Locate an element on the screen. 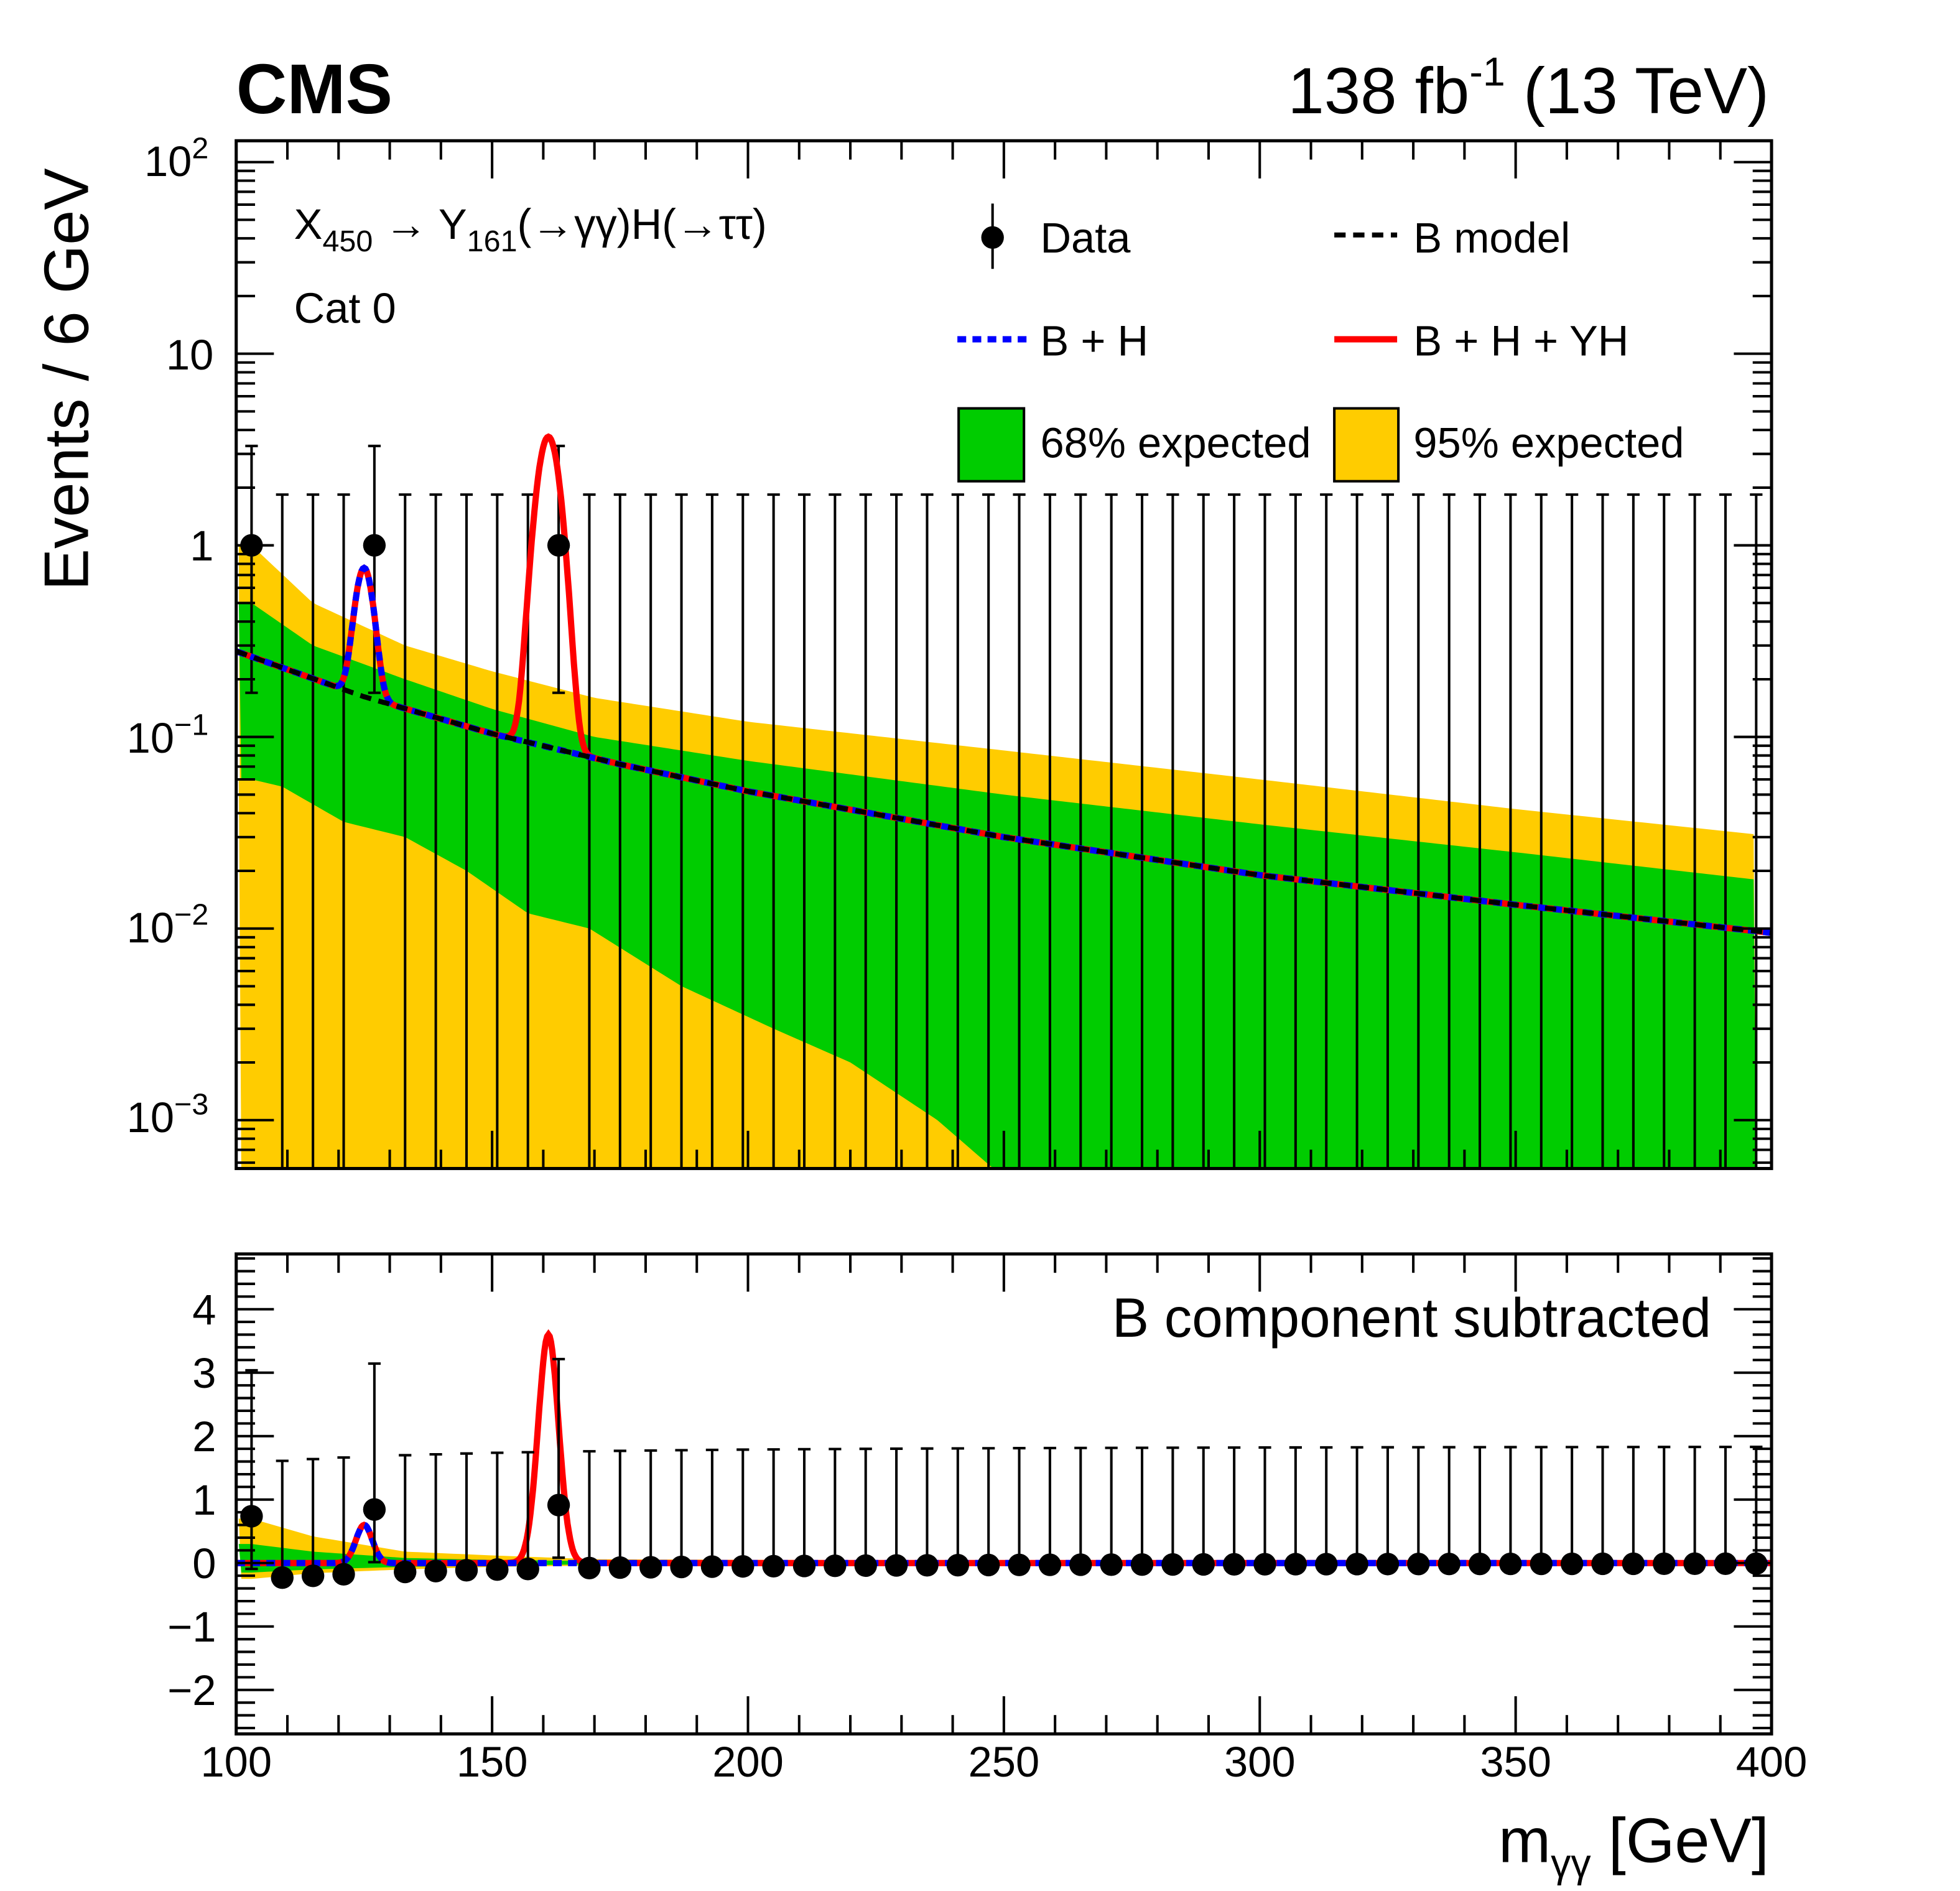 This screenshot has width=1960, height=1891. ytick-label-10: 10 is located at coordinates (189, 355).